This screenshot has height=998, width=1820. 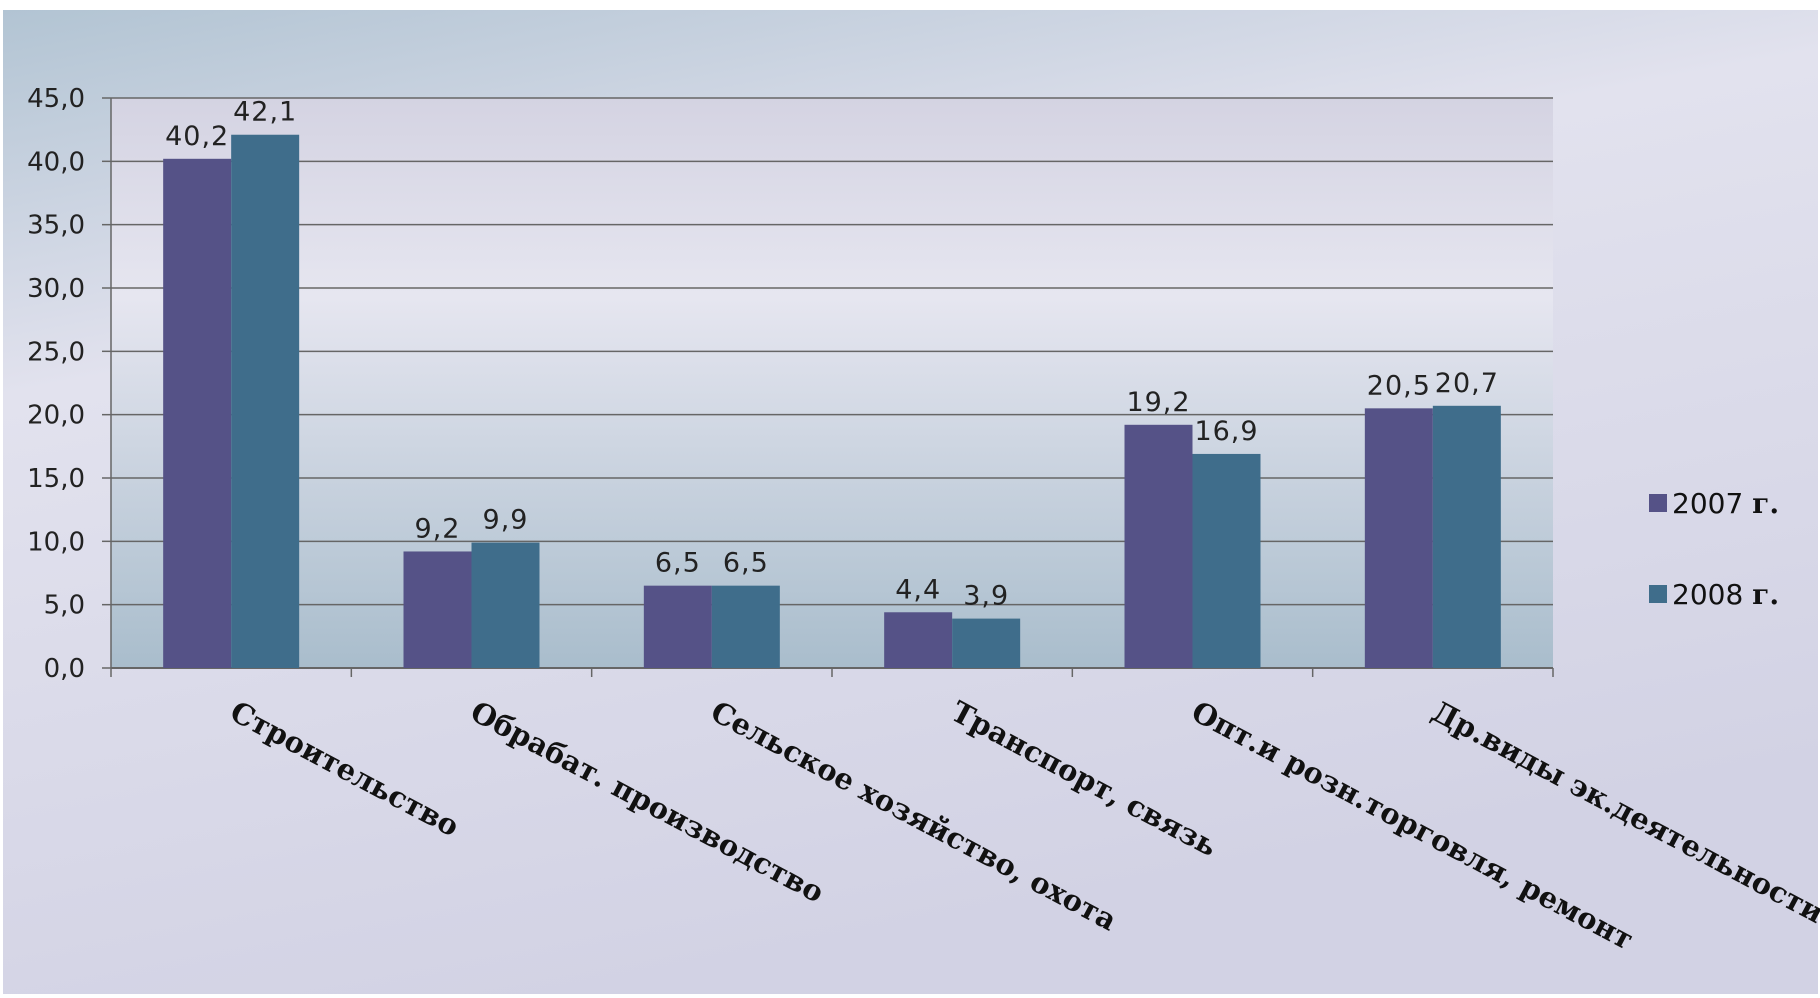 I want to click on y-tick-label: 15,0, so click(x=56, y=479).